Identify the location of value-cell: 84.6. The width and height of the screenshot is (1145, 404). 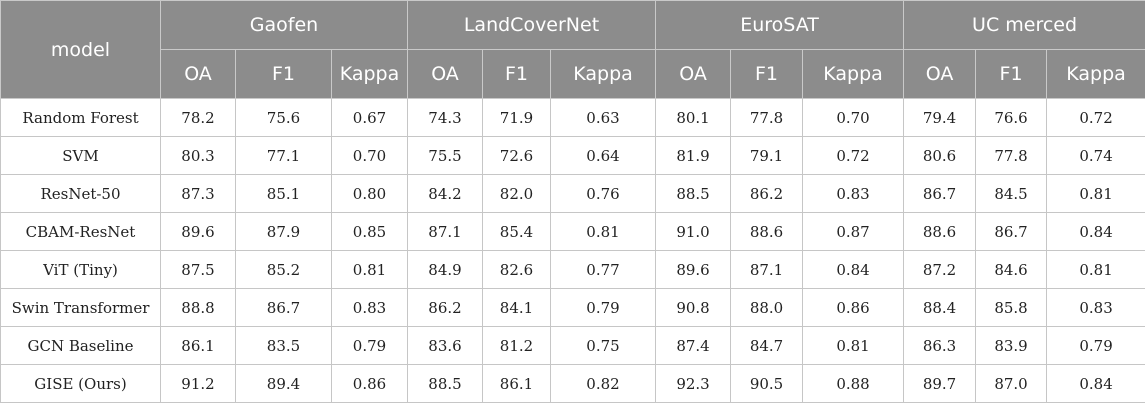
(1011, 269).